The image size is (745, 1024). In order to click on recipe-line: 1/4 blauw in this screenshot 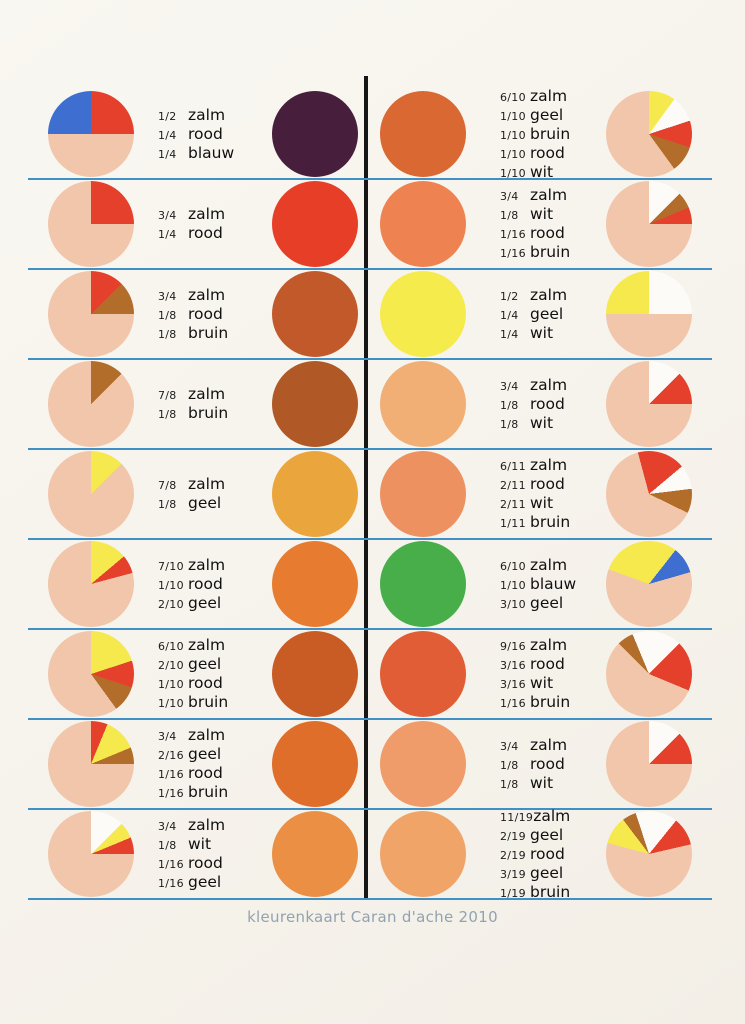, I will do `click(210, 153)`.